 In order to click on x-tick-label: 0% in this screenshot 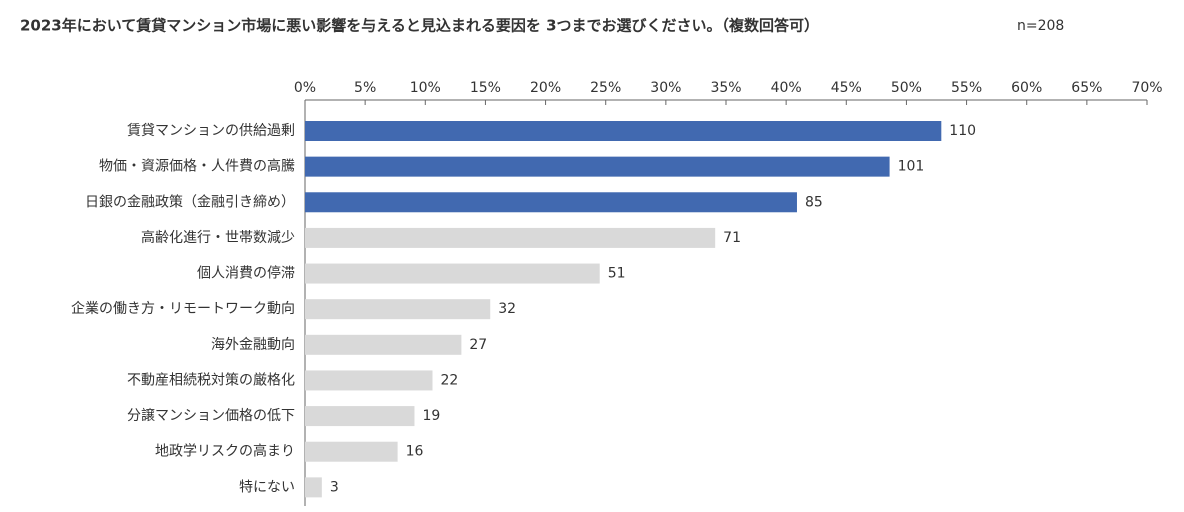, I will do `click(305, 88)`.